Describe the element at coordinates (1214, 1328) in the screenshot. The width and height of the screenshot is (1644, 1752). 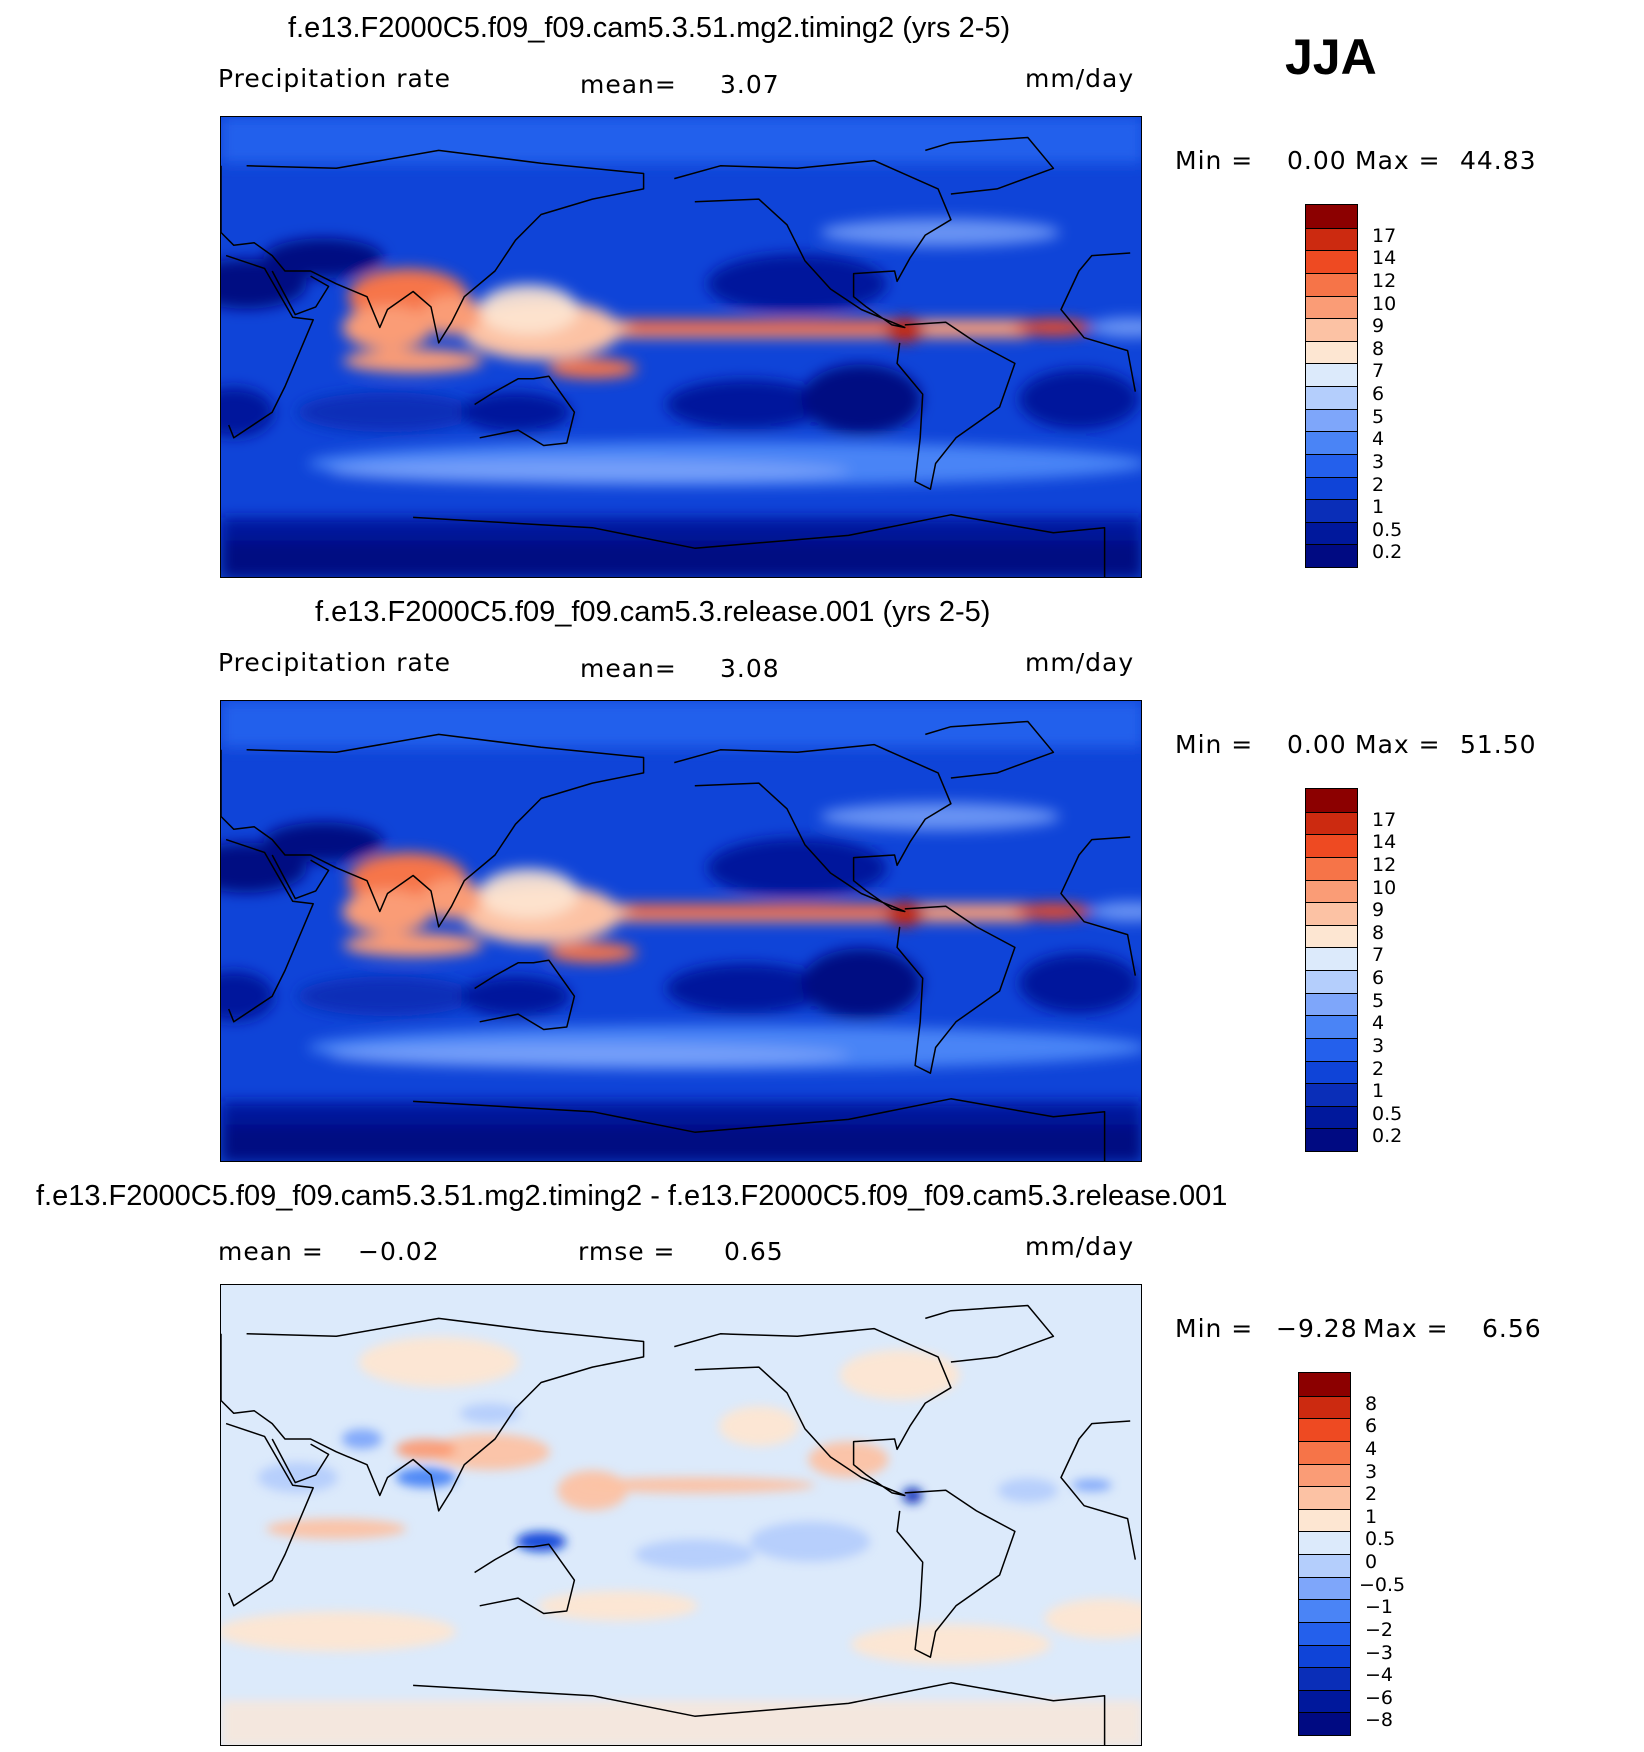
I see `panel-3-min-label: Min =` at that location.